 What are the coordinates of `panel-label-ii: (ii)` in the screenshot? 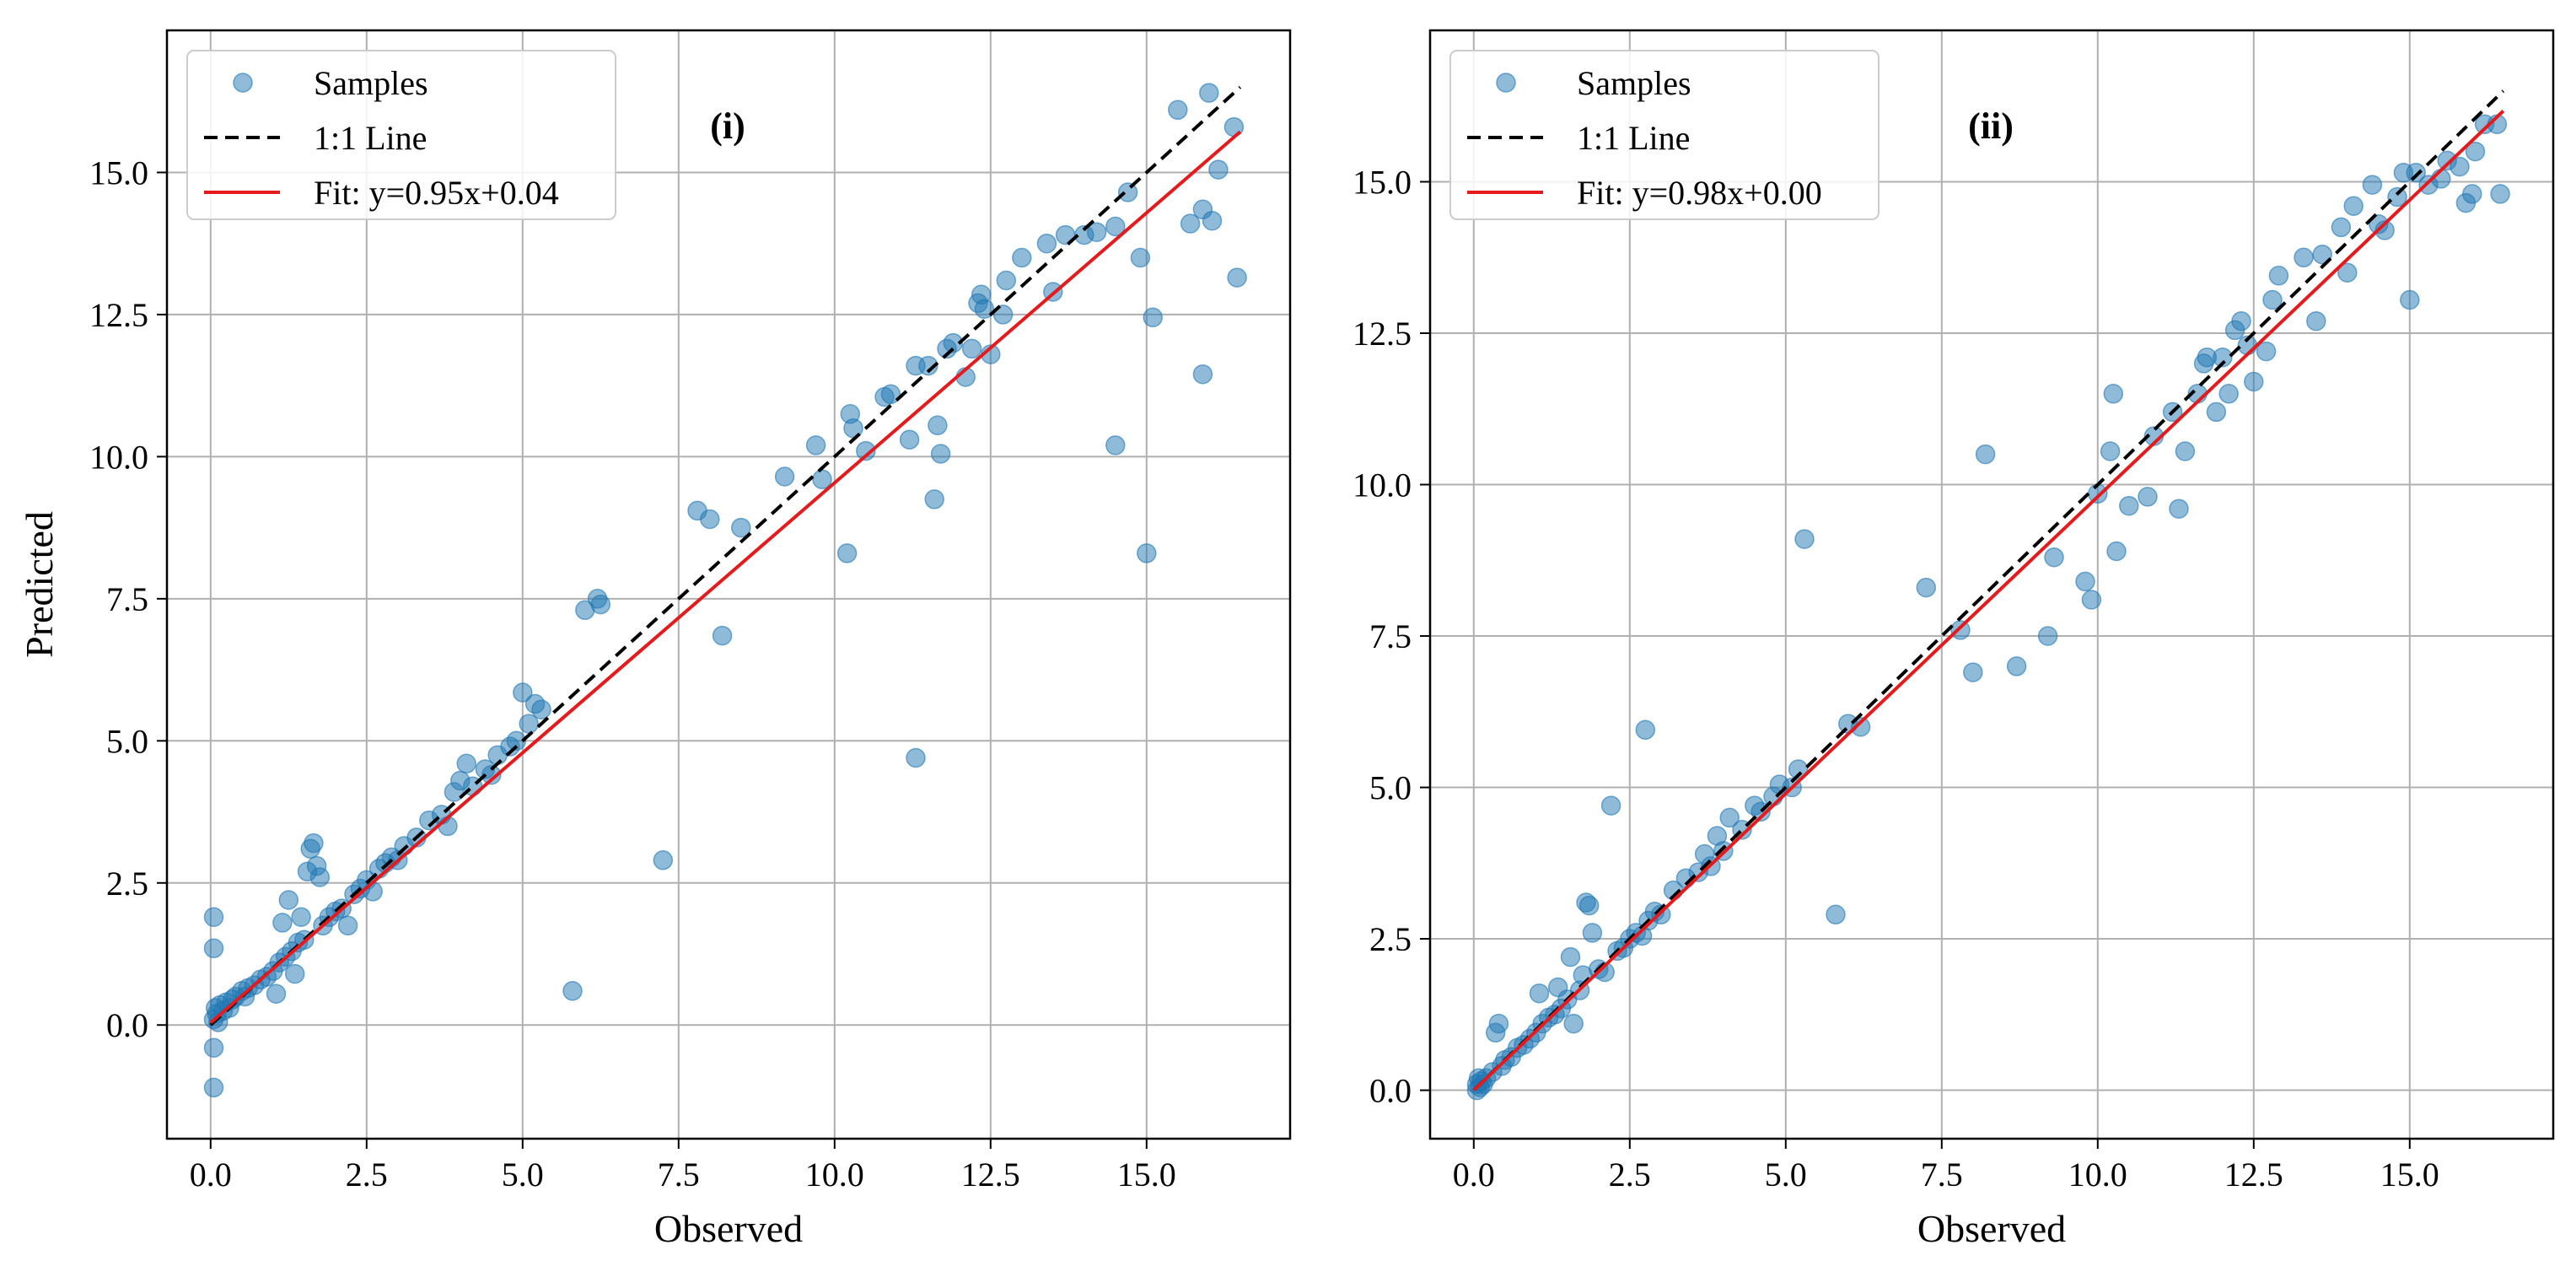 It's located at (1991, 126).